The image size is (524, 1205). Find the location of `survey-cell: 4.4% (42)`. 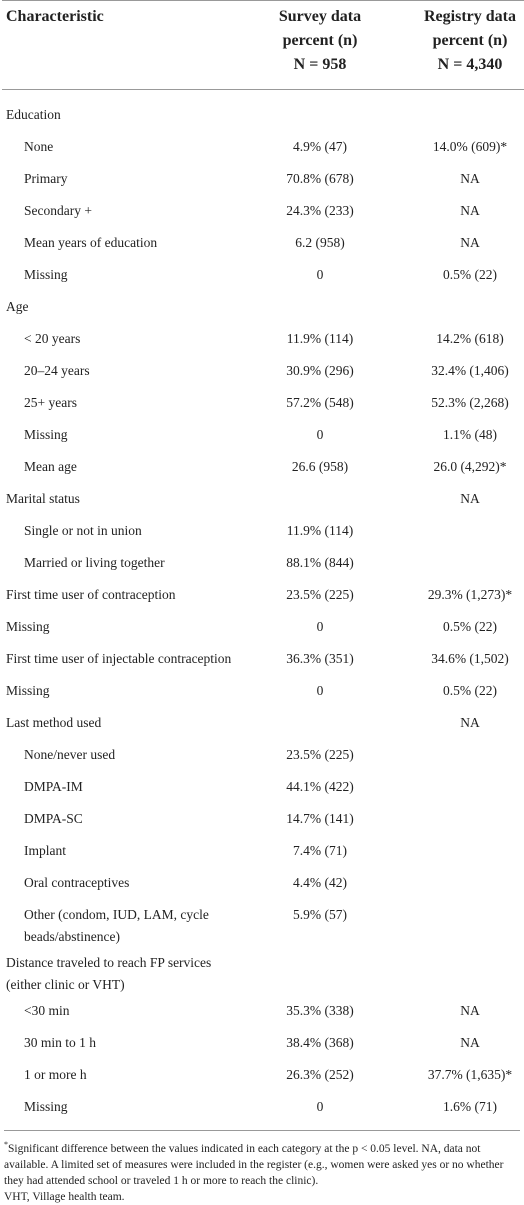

survey-cell: 4.4% (42) is located at coordinates (320, 882).